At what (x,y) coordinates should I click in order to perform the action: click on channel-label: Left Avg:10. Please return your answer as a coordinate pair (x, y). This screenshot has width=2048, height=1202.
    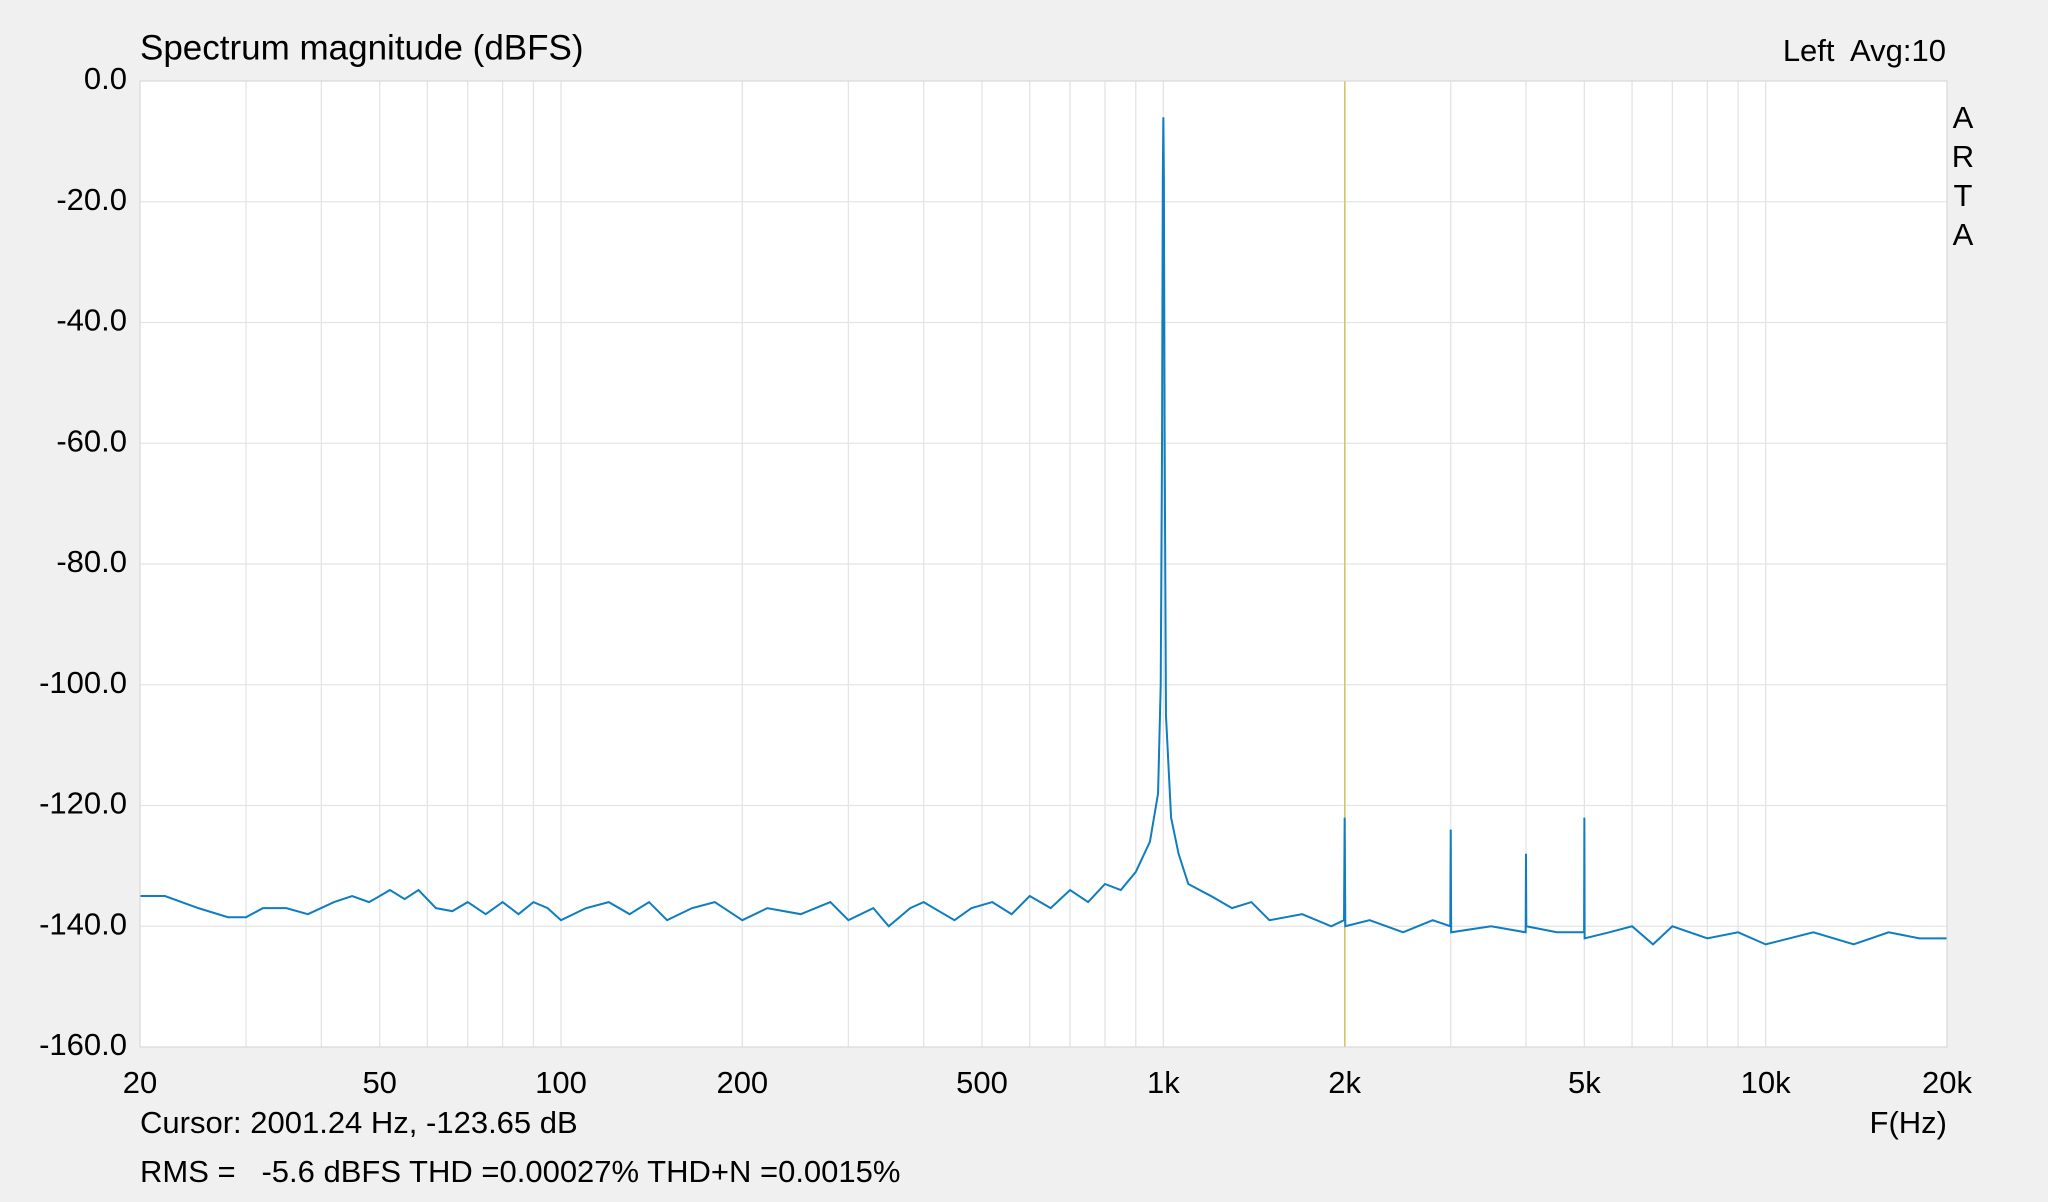
    Looking at the image, I should click on (1864, 50).